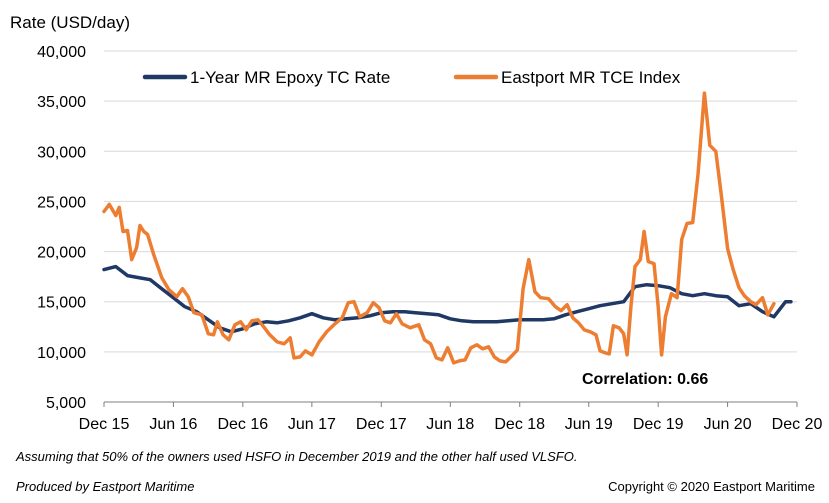 The height and width of the screenshot is (503, 829). Describe the element at coordinates (61, 202) in the screenshot. I see `y-tick-label: 25,000` at that location.